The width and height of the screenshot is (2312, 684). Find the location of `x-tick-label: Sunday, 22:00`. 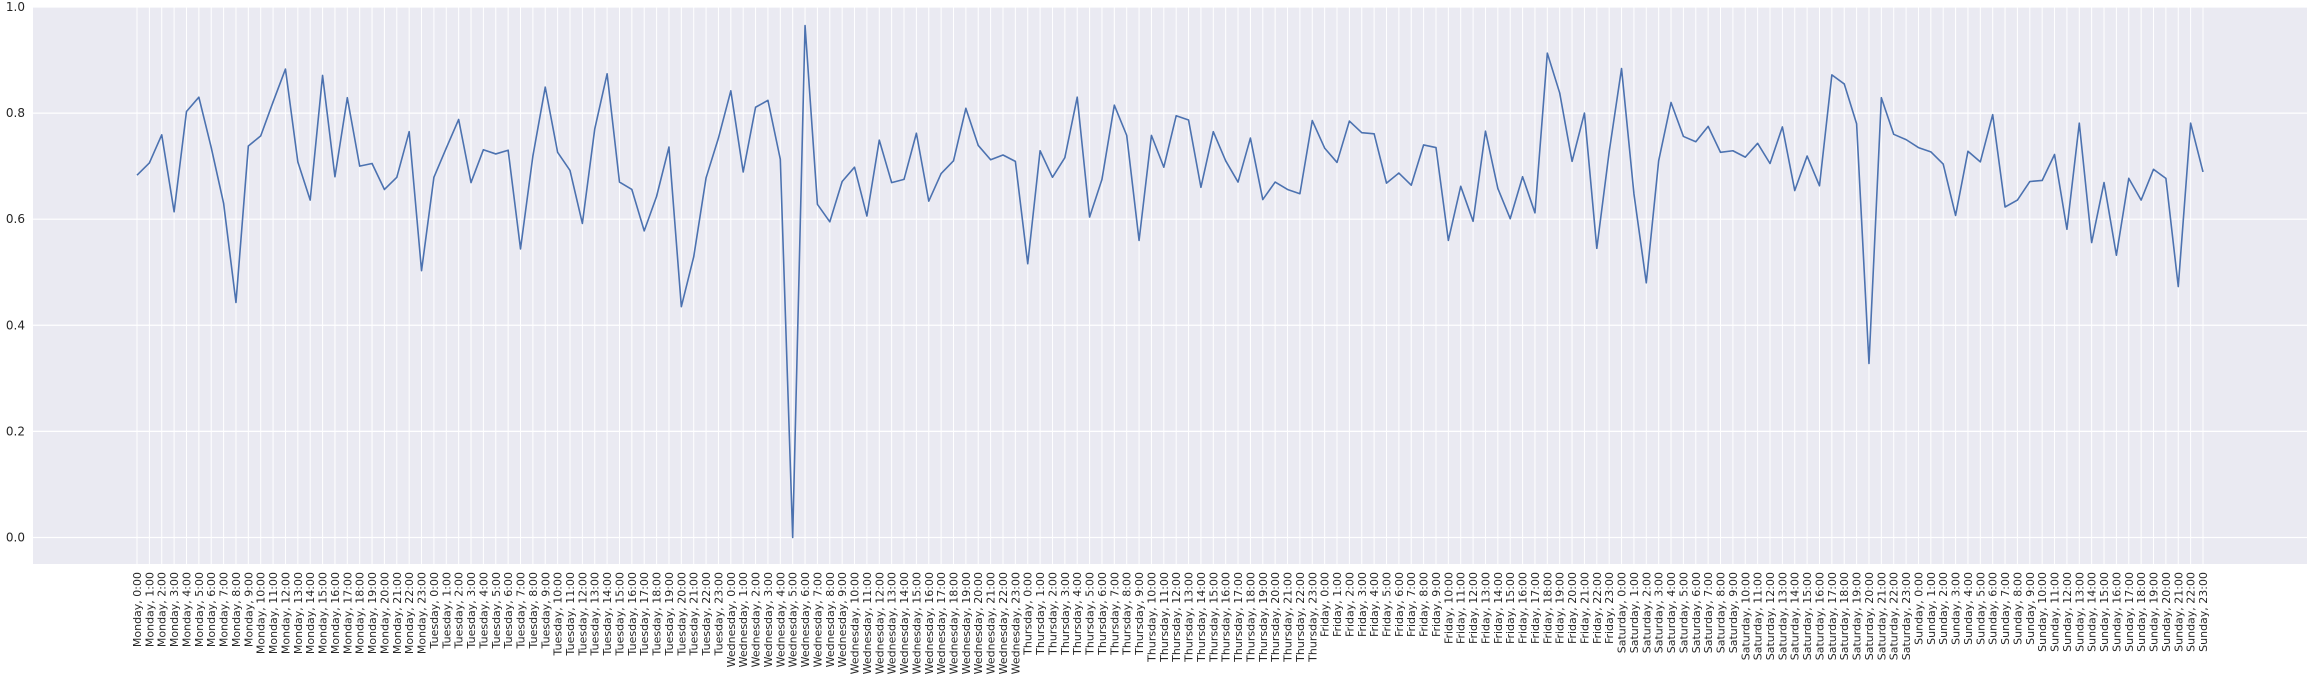

x-tick-label: Sunday, 22:00 is located at coordinates (2191, 612).